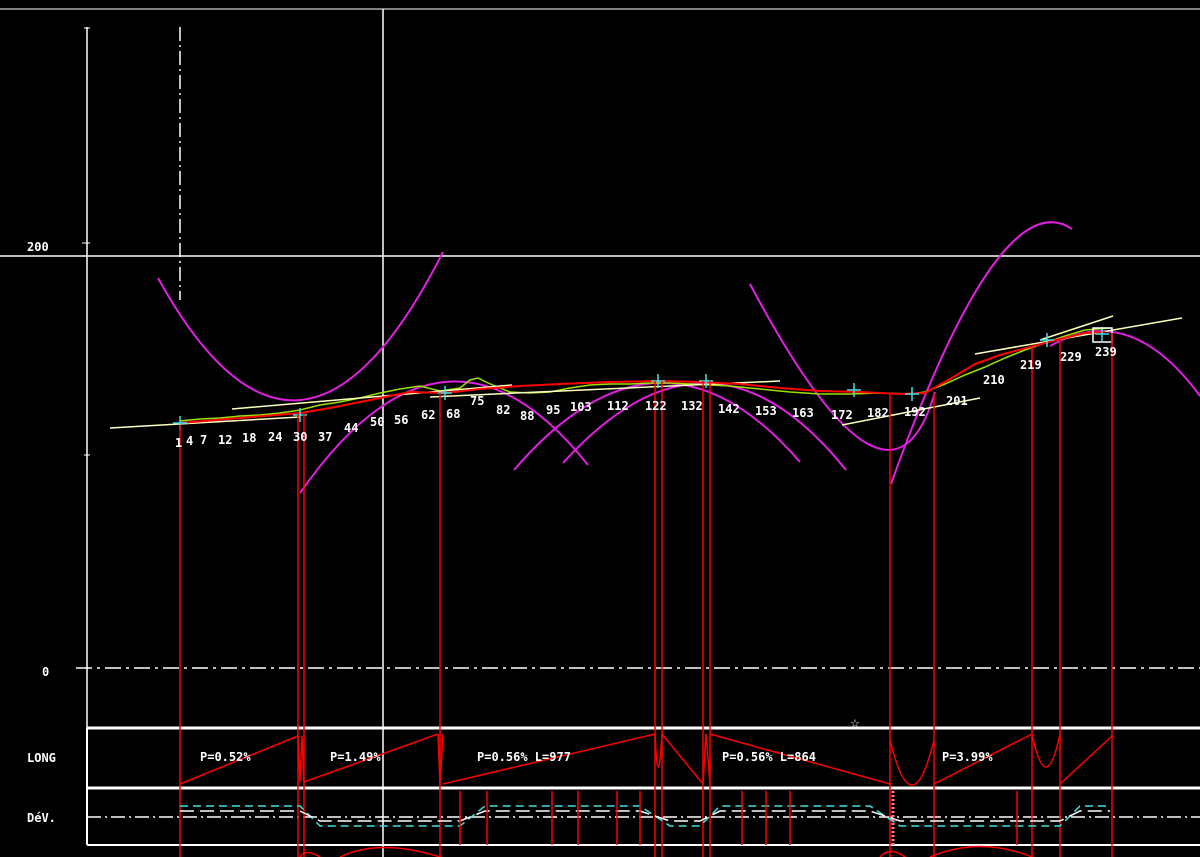 Image resolution: width=1200 pixels, height=857 pixels. I want to click on station-label: 88, so click(527, 416).